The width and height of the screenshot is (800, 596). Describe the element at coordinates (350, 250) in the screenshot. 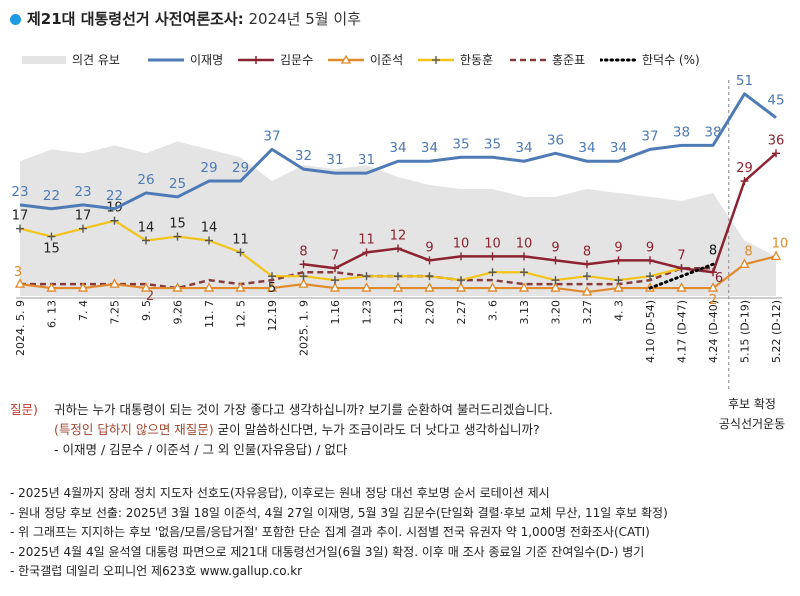

I see `han_dh-series-line` at that location.